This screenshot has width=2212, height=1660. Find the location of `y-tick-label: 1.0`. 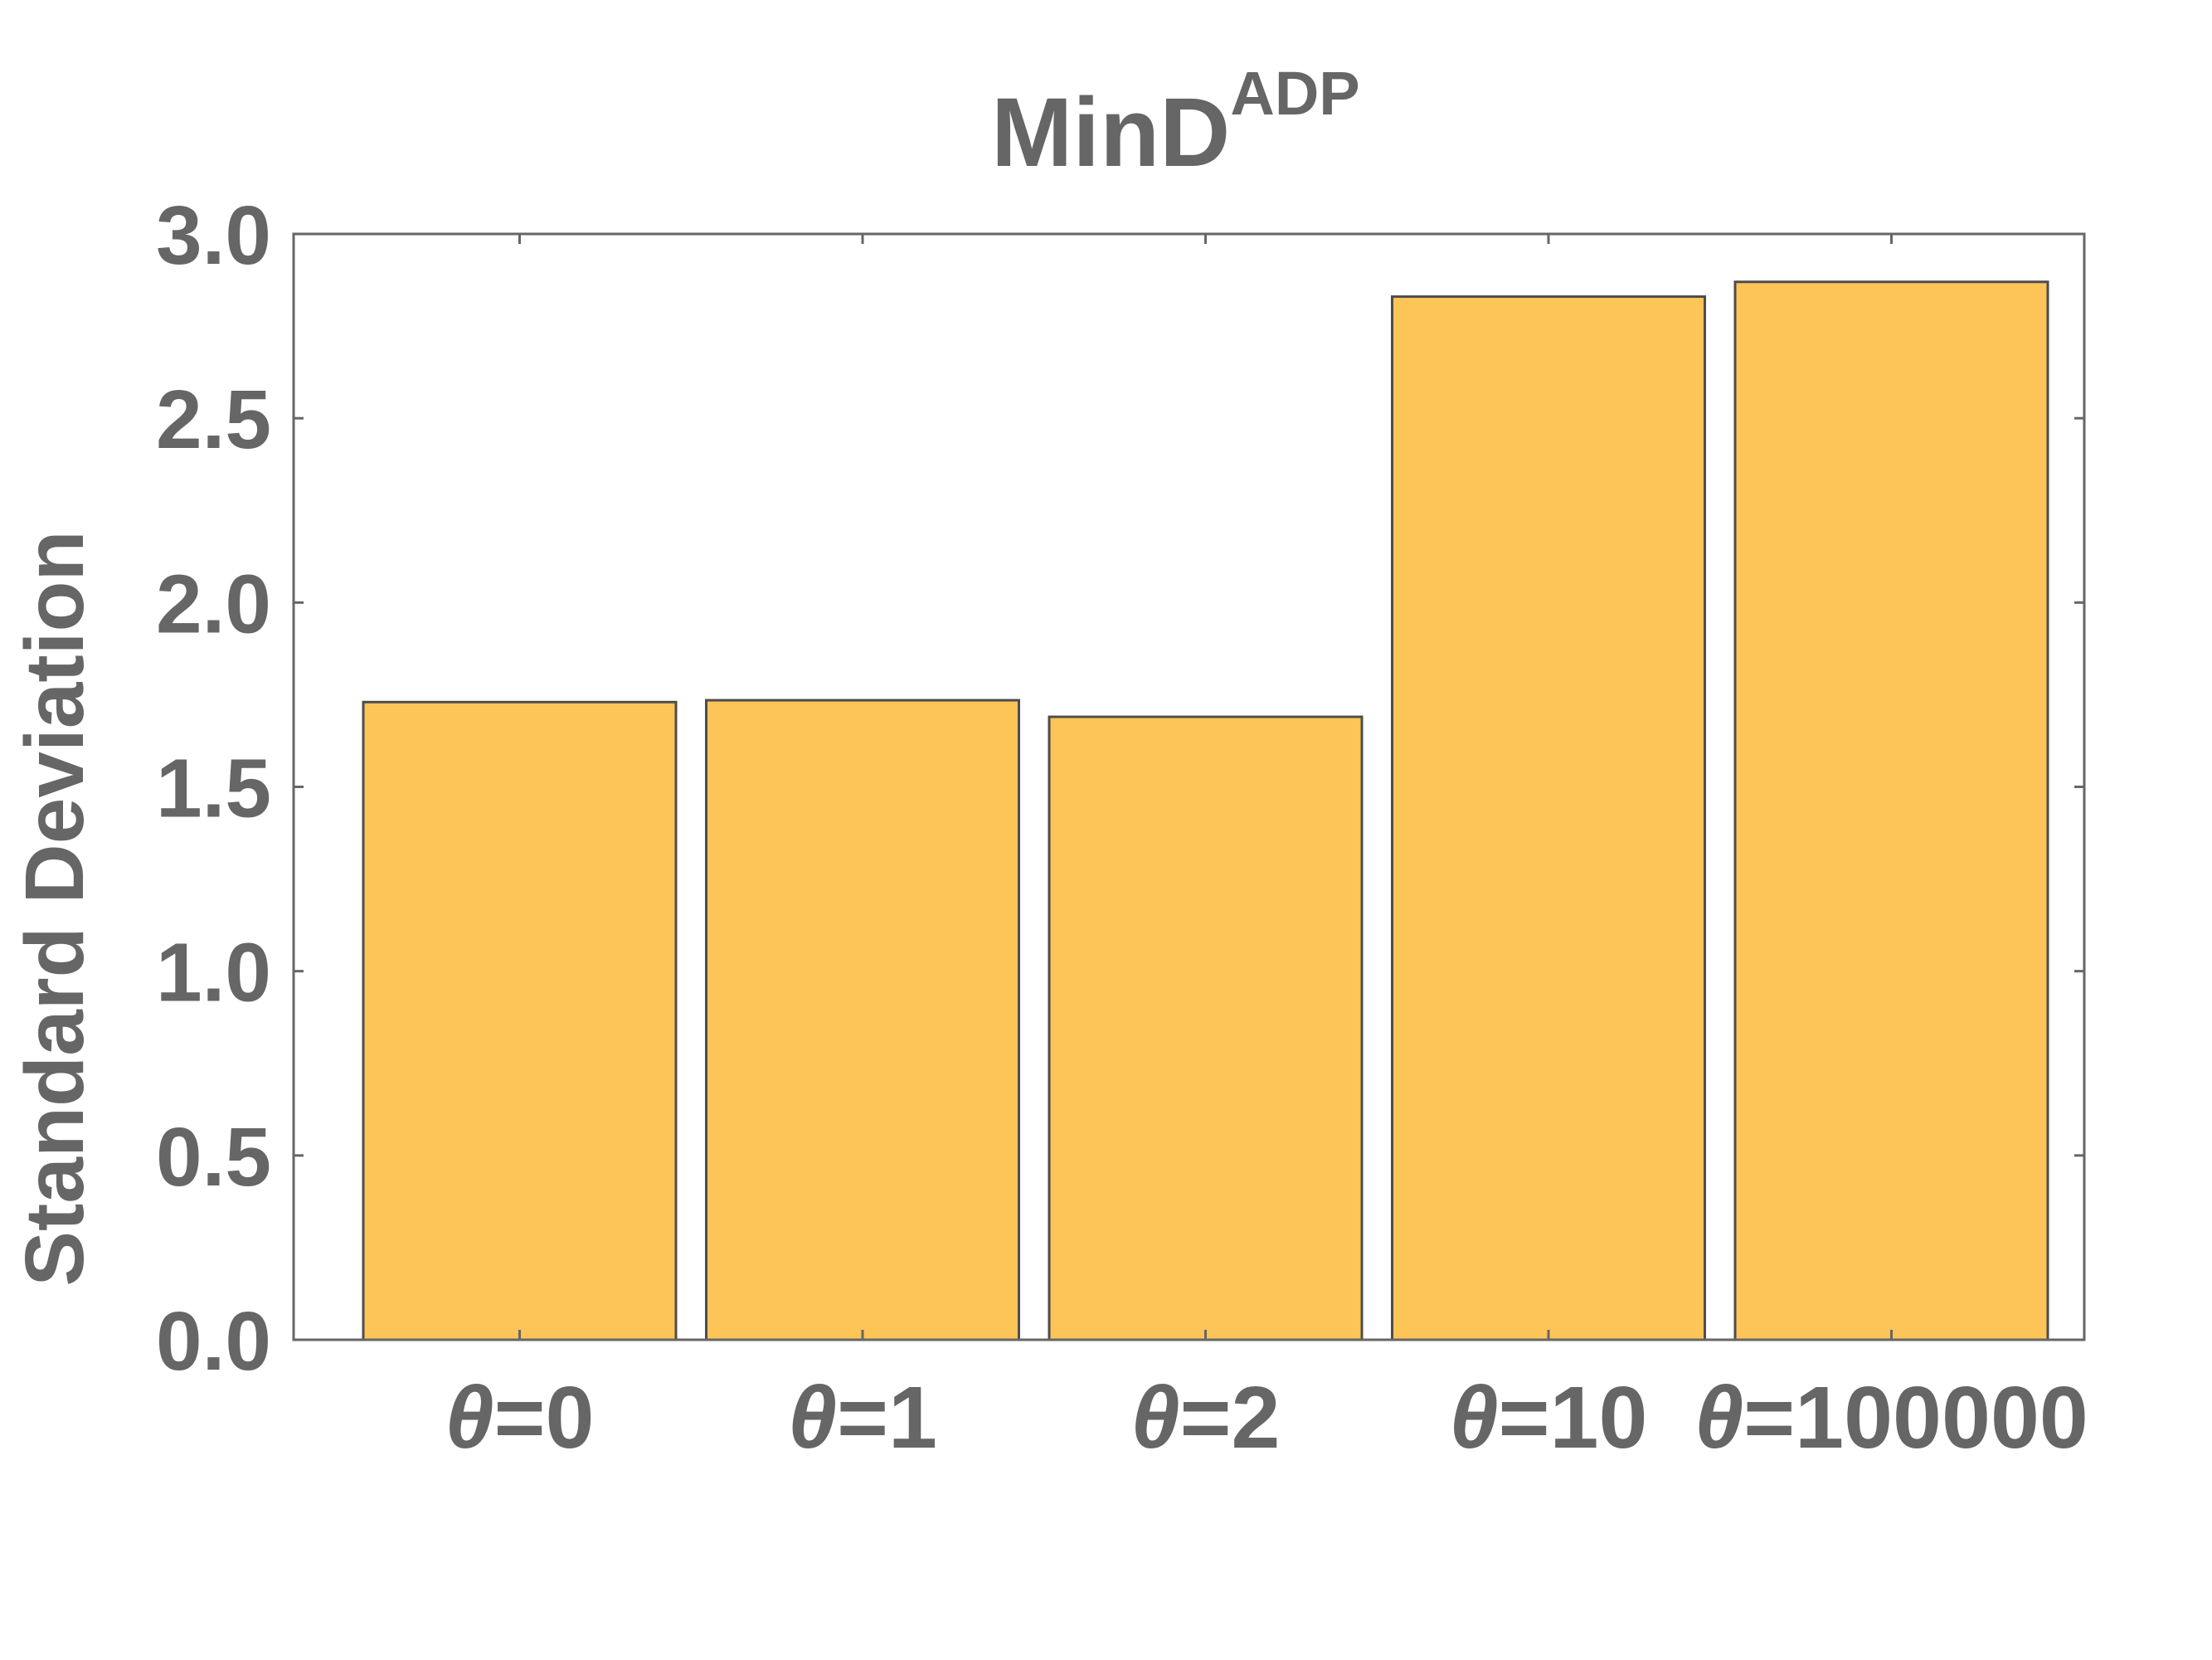

y-tick-label: 1.0 is located at coordinates (213, 973).